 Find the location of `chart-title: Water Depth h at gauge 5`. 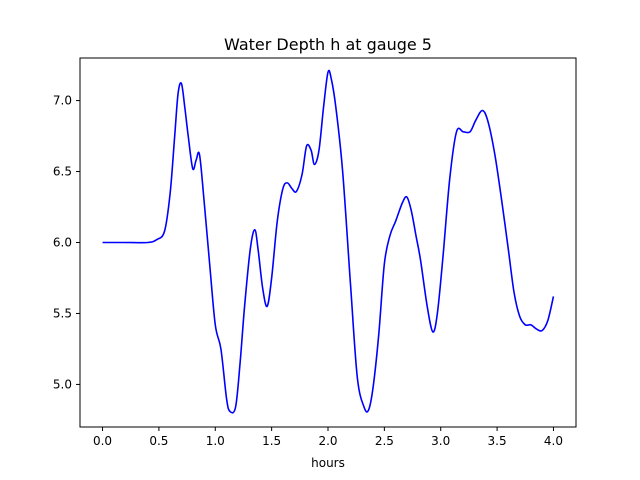

chart-title: Water Depth h at gauge 5 is located at coordinates (328, 44).